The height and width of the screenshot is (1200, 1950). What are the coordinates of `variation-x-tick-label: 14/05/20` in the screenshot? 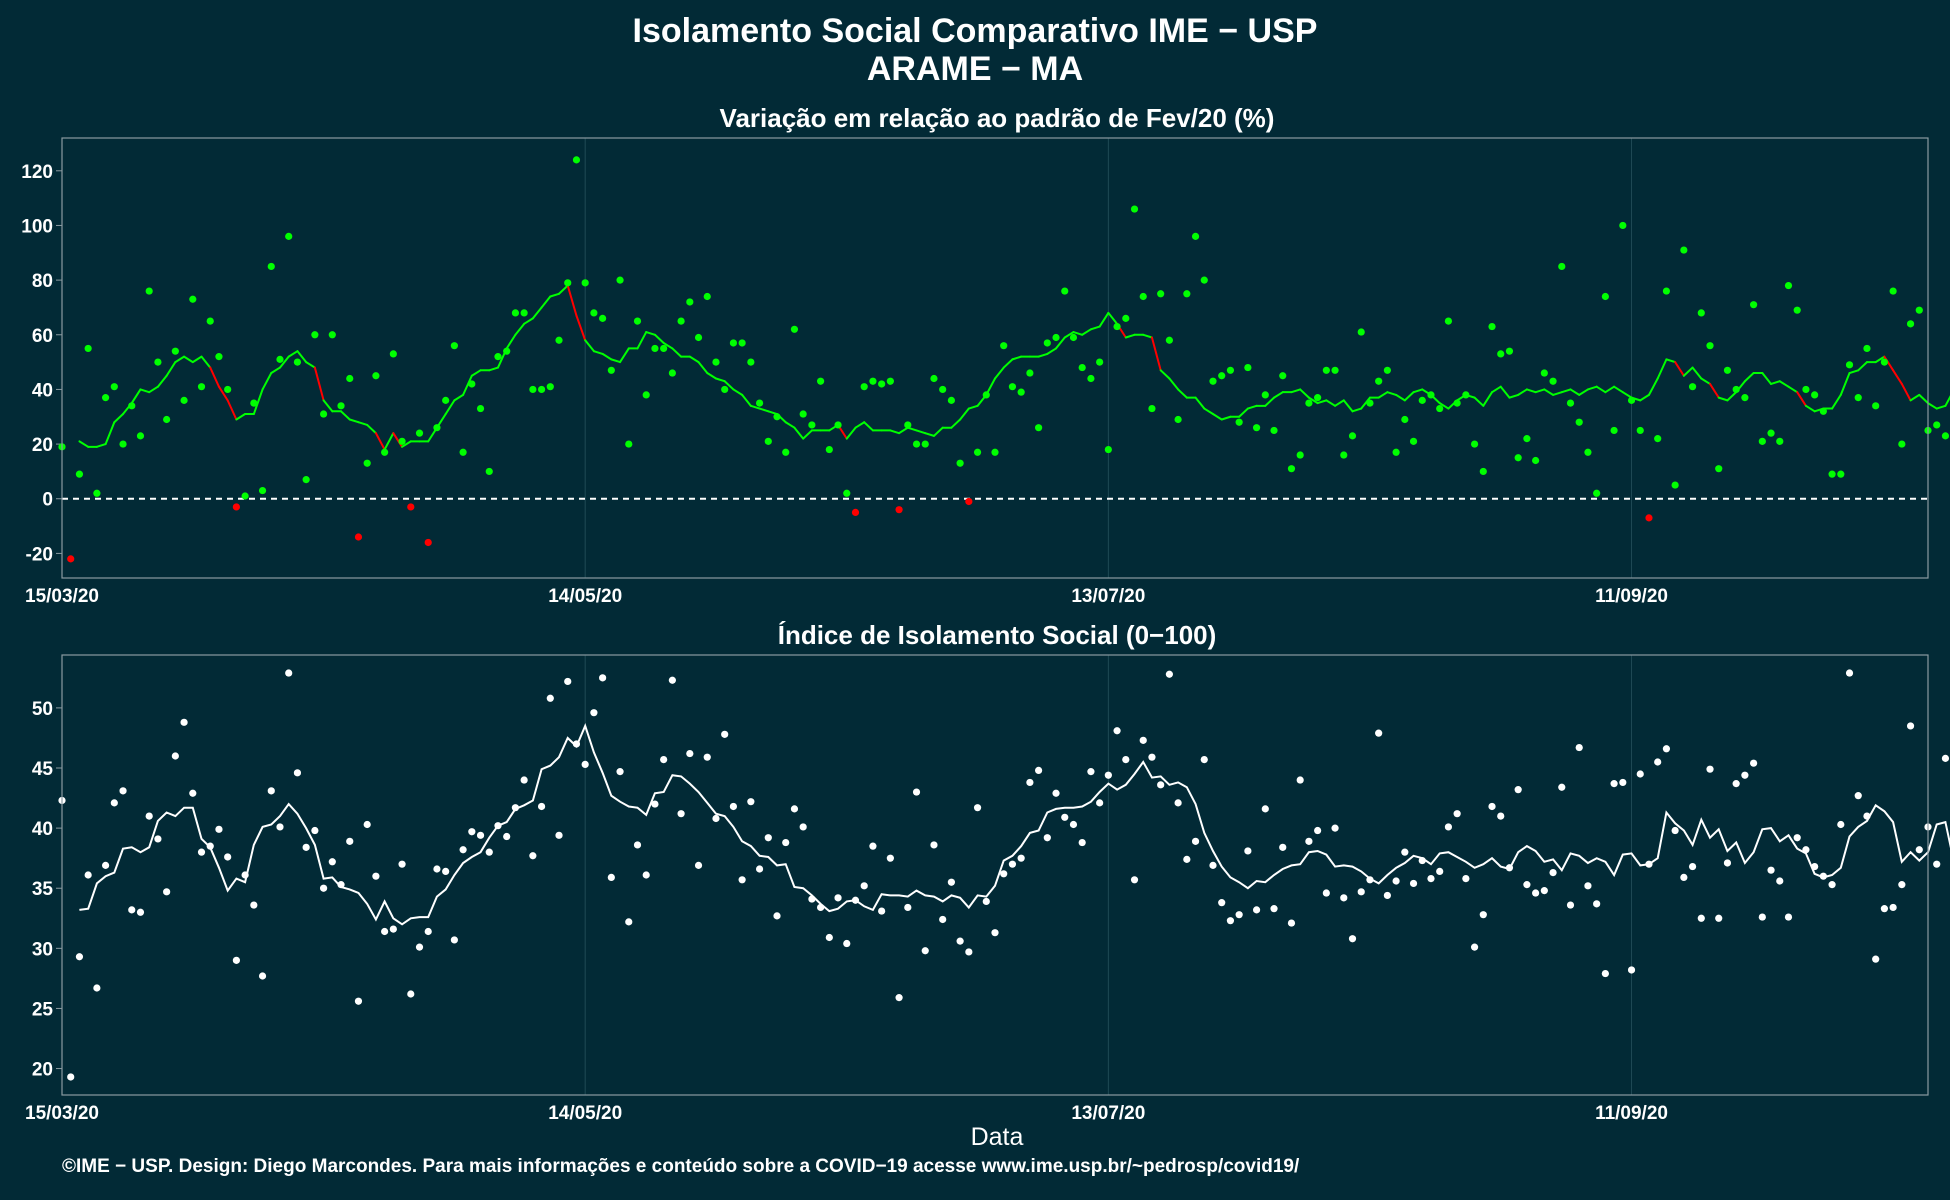 It's located at (585, 596).